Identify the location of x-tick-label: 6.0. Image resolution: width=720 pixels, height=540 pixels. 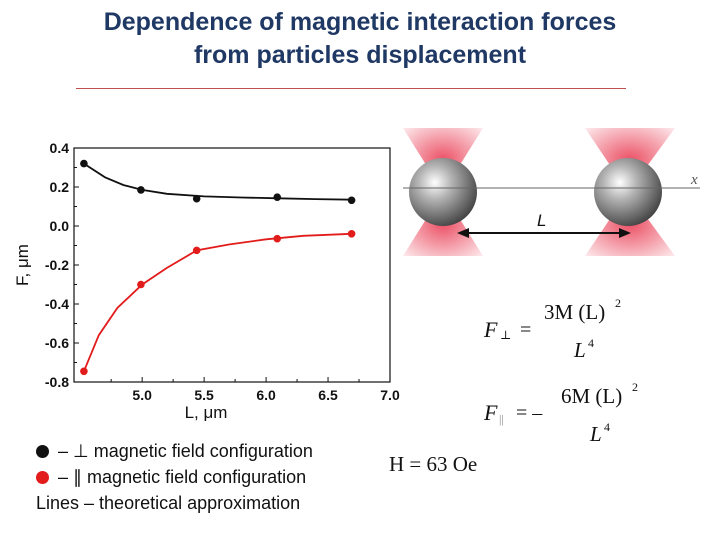
(266, 395).